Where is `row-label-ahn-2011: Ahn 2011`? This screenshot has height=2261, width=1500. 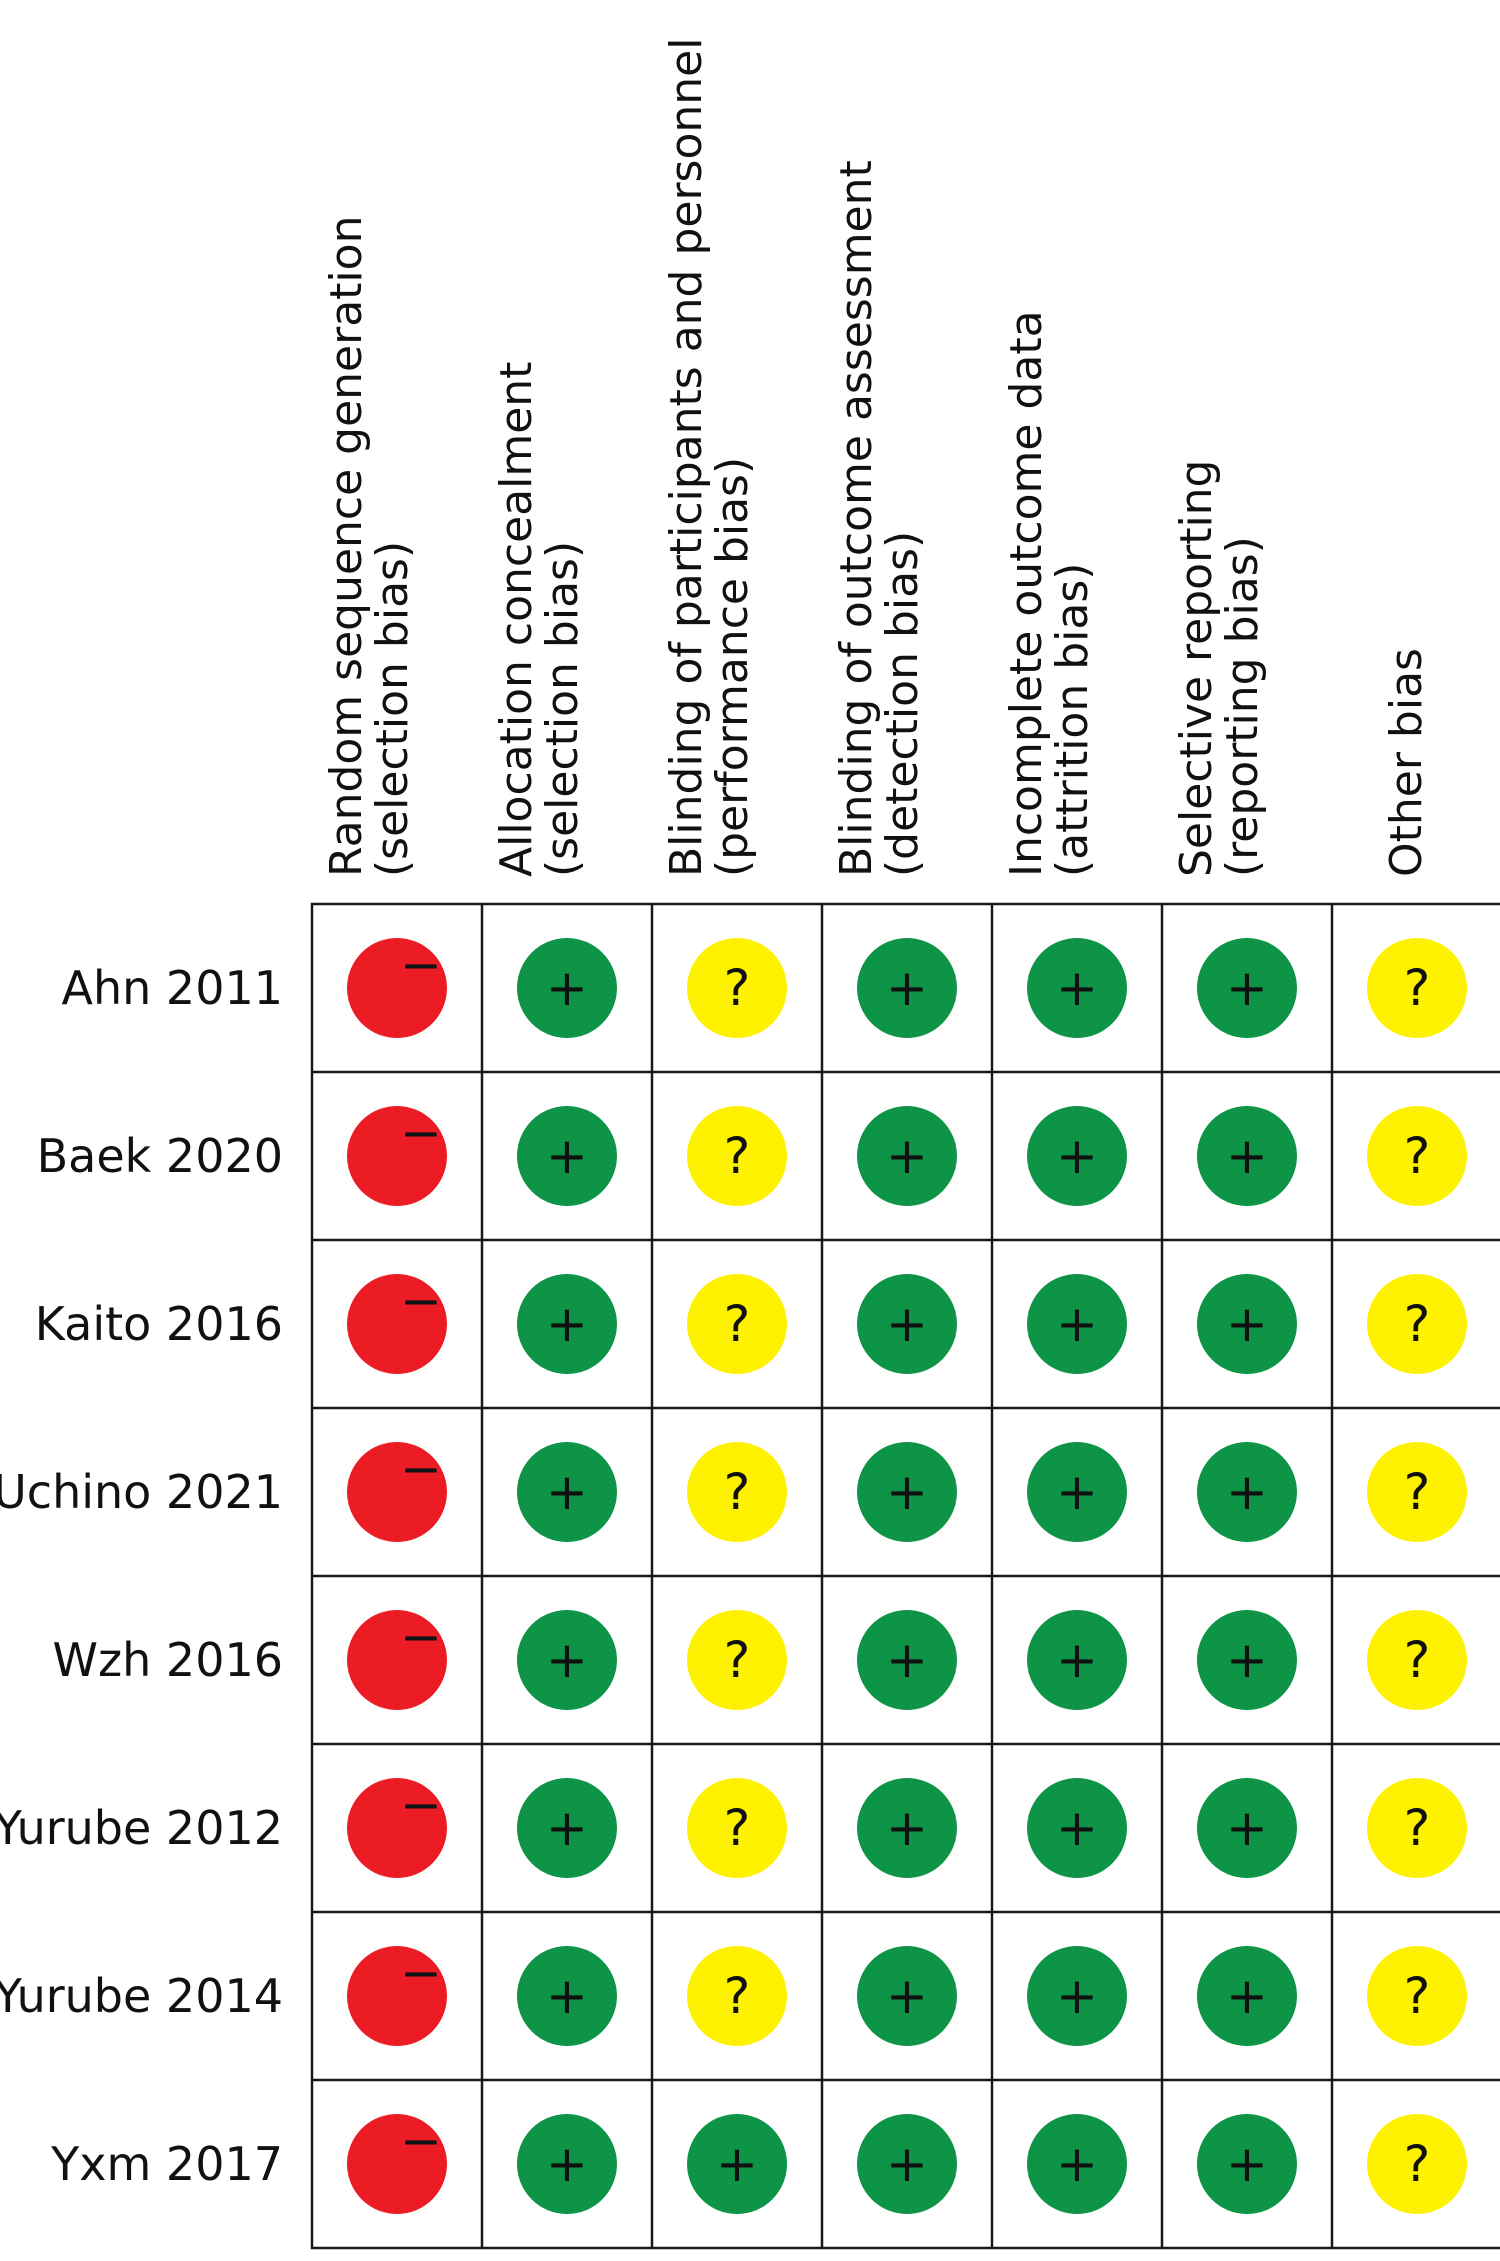
row-label-ahn-2011: Ahn 2011 is located at coordinates (172, 988).